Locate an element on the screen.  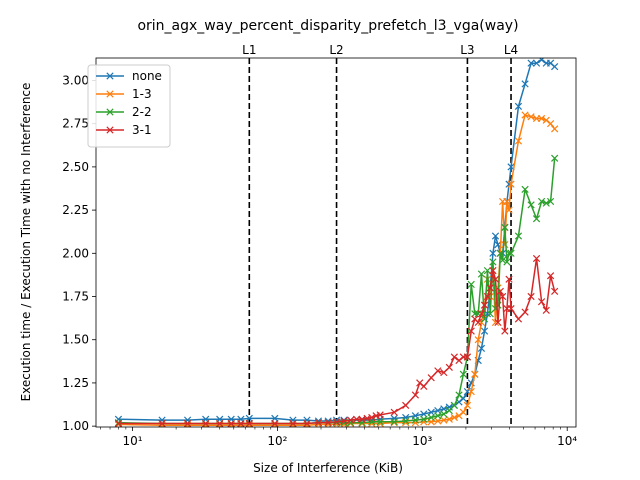
y-tick-label: 2.00 is located at coordinates (75, 253).